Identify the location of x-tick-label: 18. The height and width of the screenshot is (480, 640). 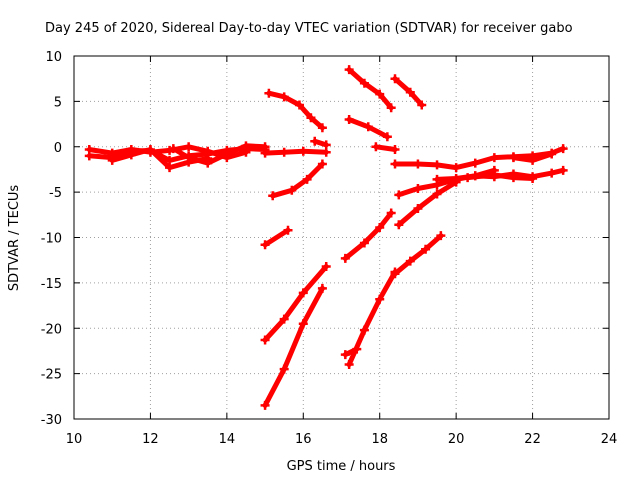
(379, 439).